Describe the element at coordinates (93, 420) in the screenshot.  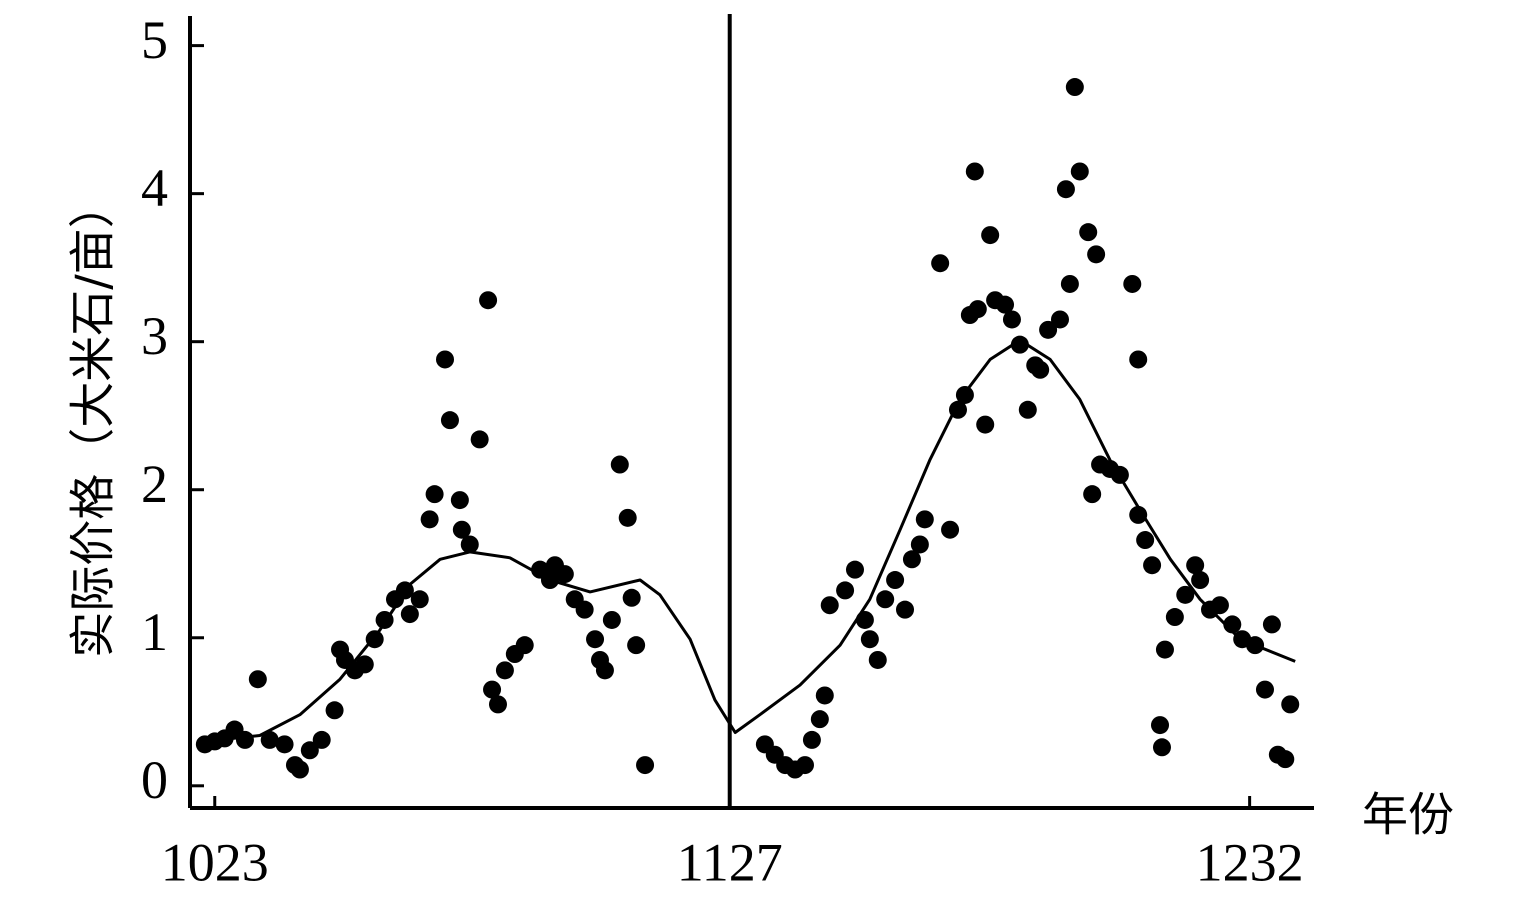
I see `y-axis-title: 实际价格（大米石/亩）` at that location.